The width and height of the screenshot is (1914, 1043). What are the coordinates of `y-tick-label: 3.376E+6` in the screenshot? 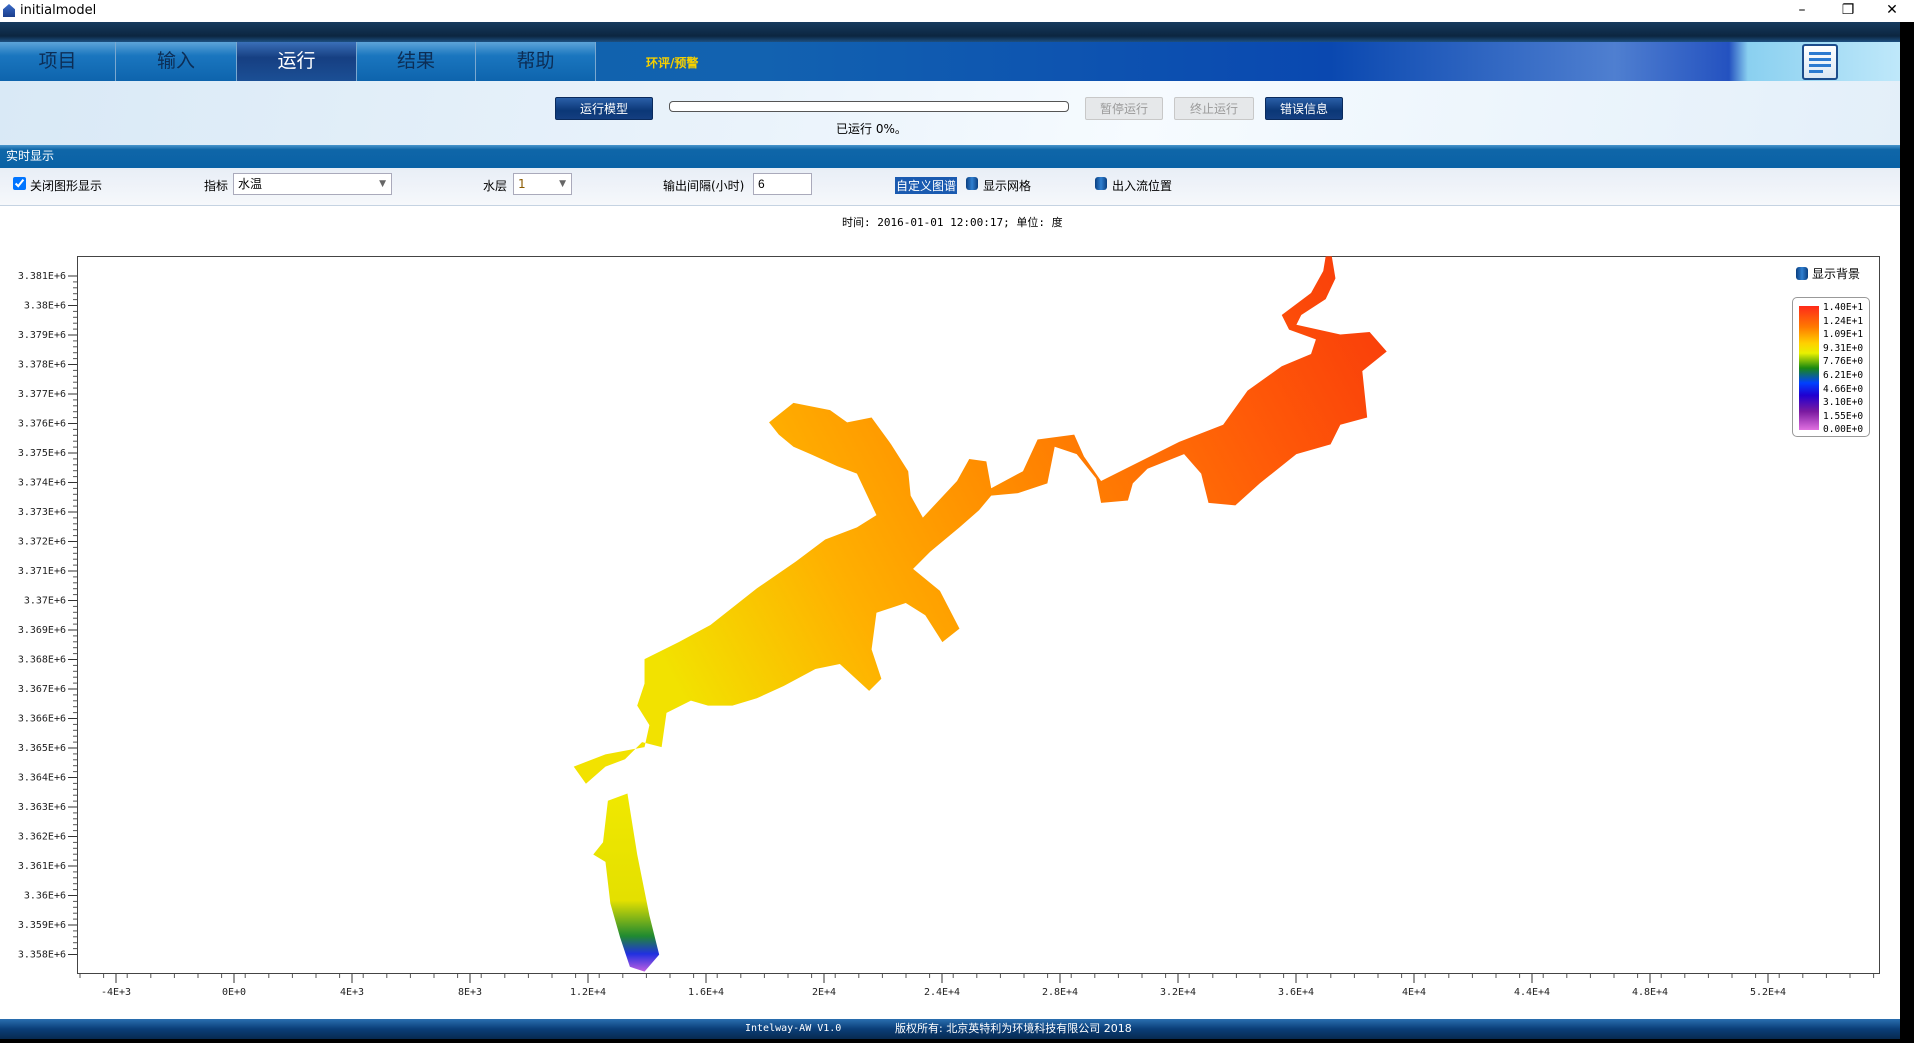 It's located at (42, 424).